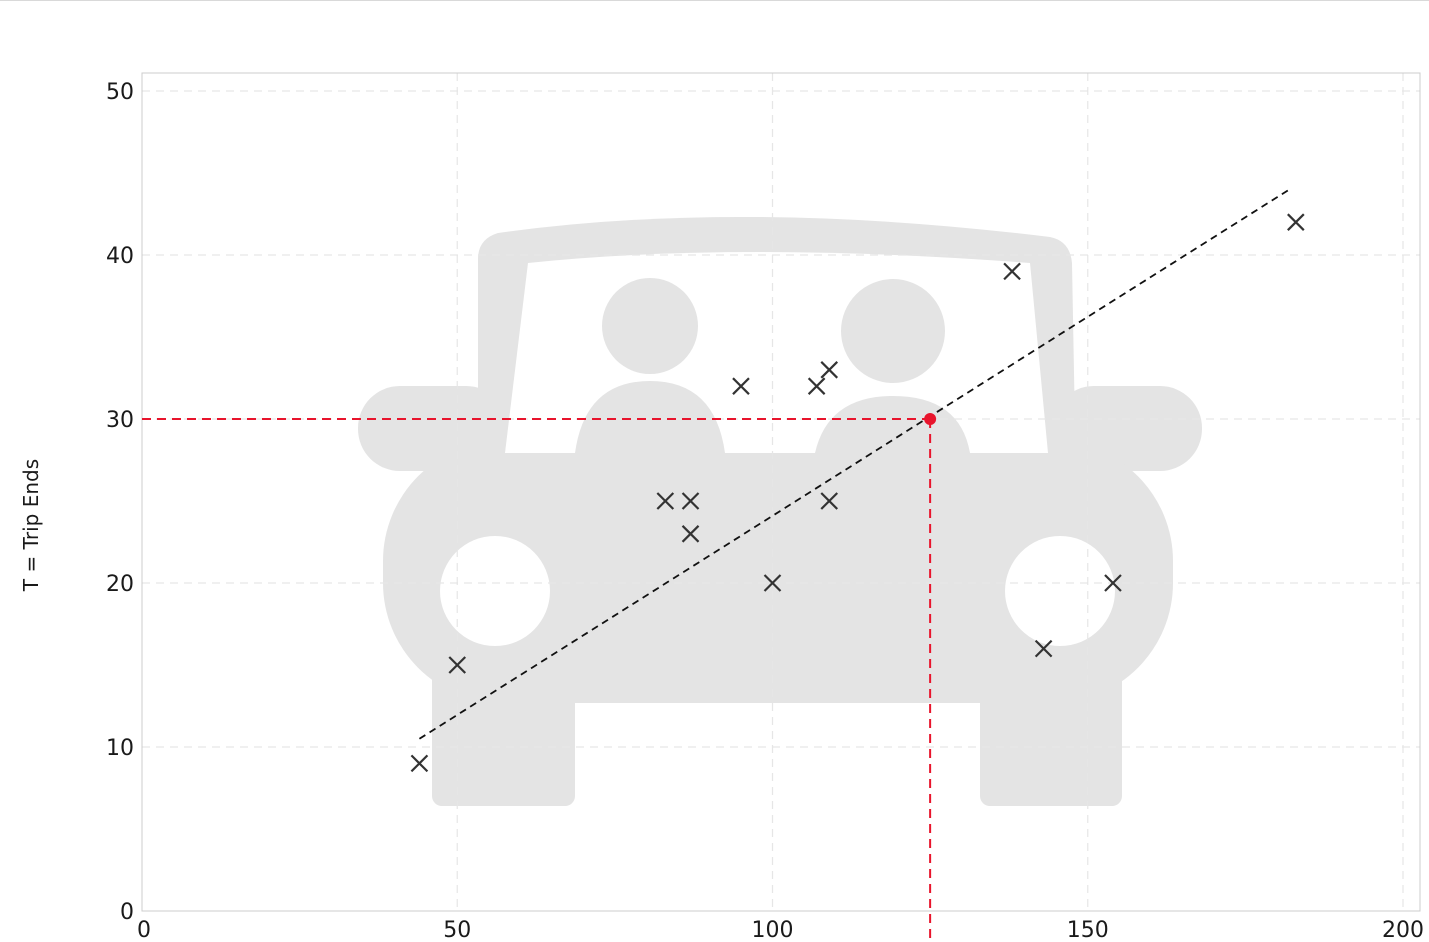  Describe the element at coordinates (144, 930) in the screenshot. I see `x-tick-label: 0` at that location.